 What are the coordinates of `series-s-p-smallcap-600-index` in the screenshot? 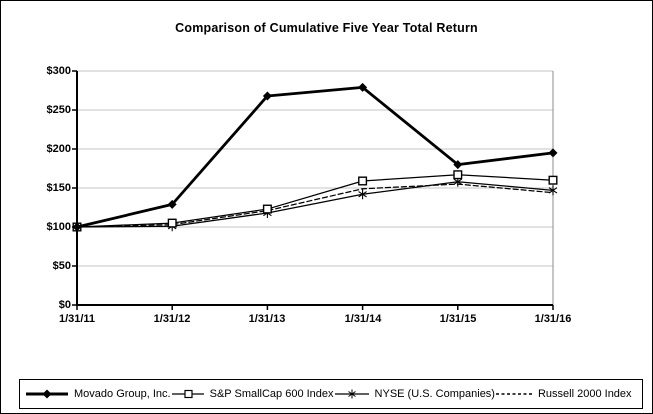 It's located at (315, 201).